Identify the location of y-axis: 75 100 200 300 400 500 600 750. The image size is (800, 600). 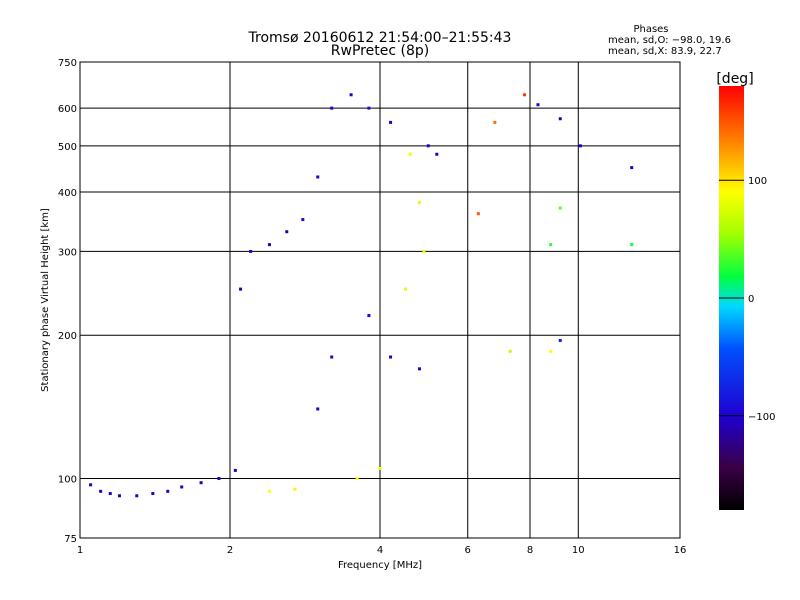
(67, 301).